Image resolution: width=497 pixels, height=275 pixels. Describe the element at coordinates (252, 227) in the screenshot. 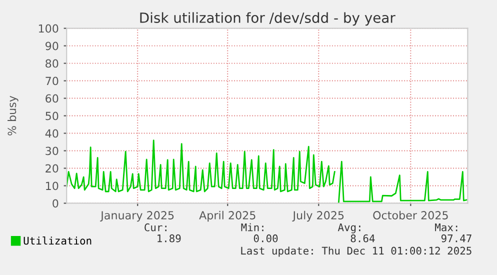

I see `text: Min:` at that location.